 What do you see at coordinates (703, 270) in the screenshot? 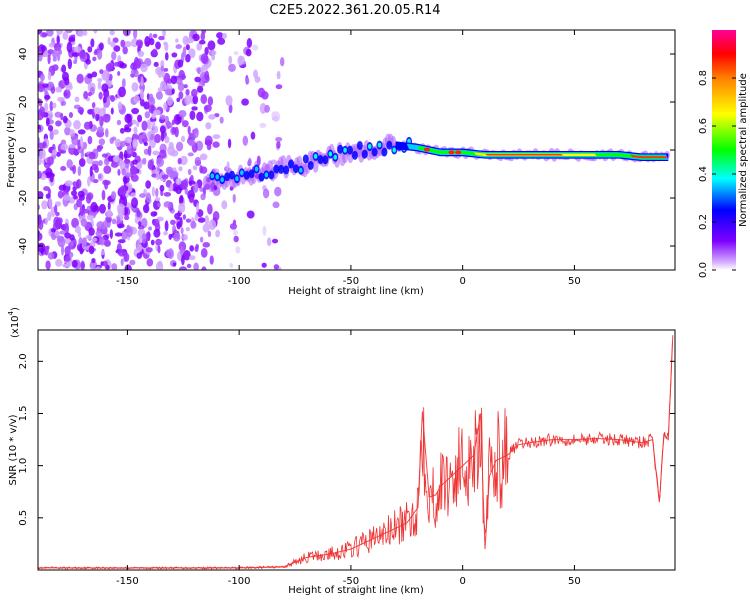
I see `colorbar-tick-label: 0.0` at bounding box center [703, 270].